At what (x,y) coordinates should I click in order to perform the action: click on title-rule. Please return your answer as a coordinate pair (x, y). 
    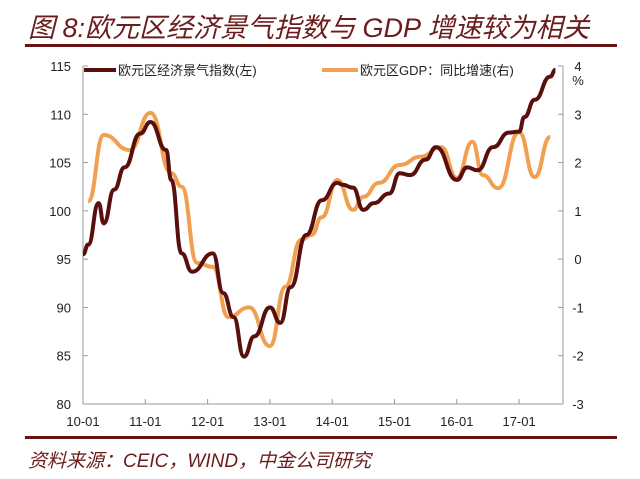
    Looking at the image, I should click on (321, 45).